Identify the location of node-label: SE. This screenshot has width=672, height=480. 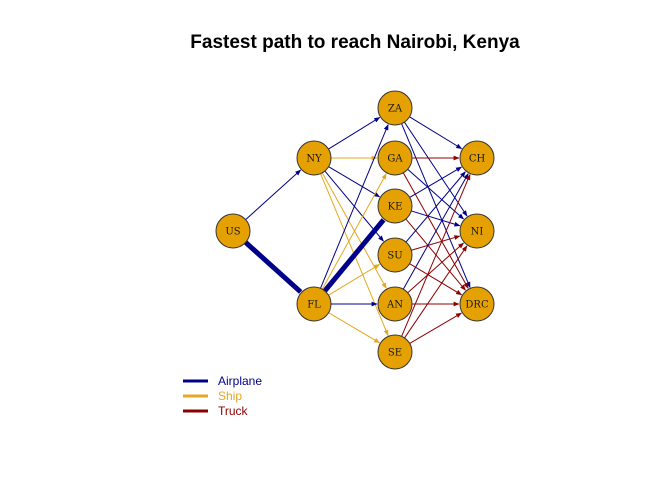
(395, 353).